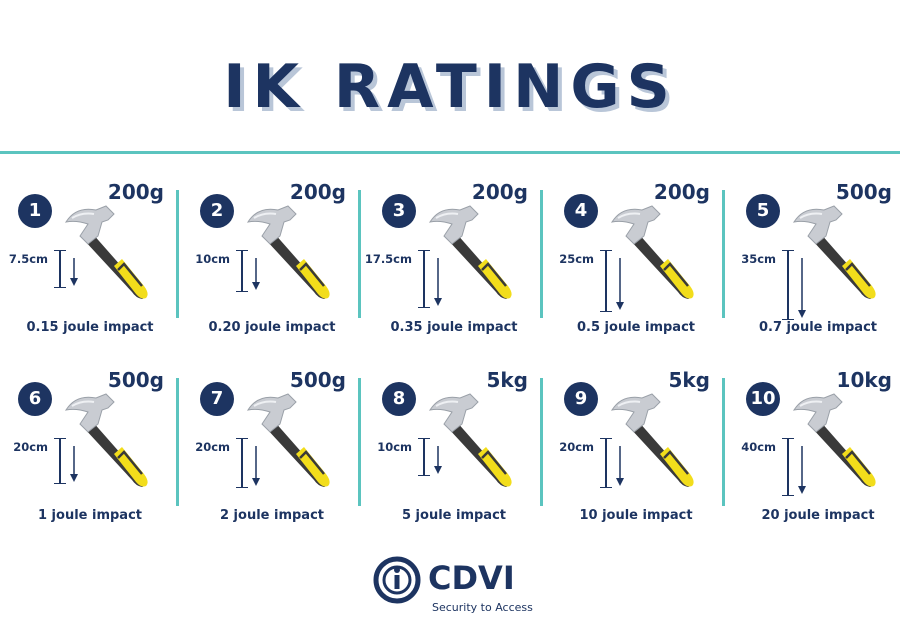 The width and height of the screenshot is (900, 636). Describe the element at coordinates (388, 259) in the screenshot. I see `drop-distance-label: 17.5cm` at that location.